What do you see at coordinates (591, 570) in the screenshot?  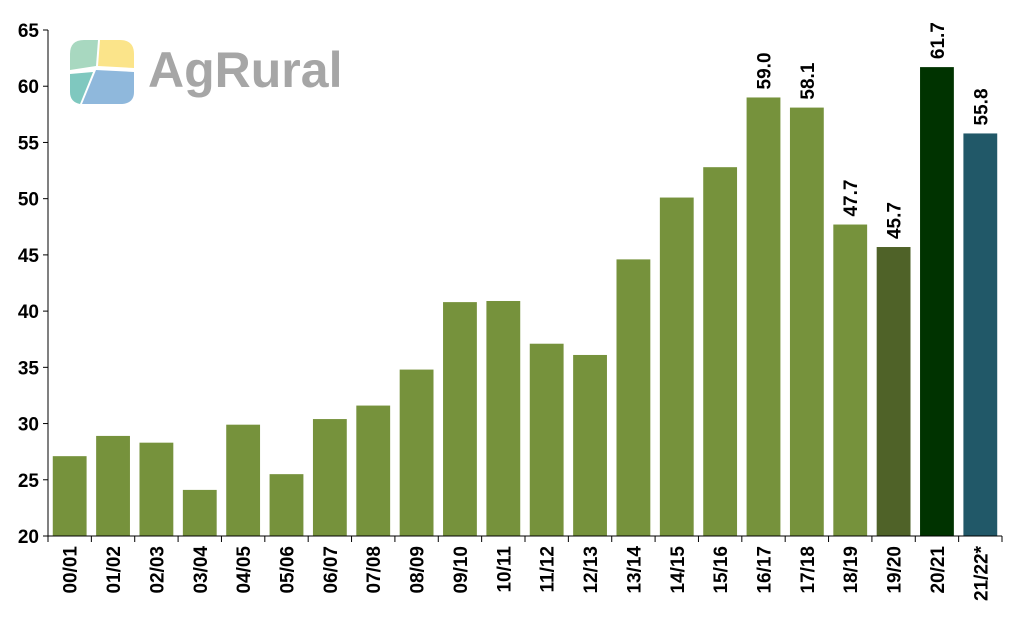 I see `x-tick-label: 12/13` at bounding box center [591, 570].